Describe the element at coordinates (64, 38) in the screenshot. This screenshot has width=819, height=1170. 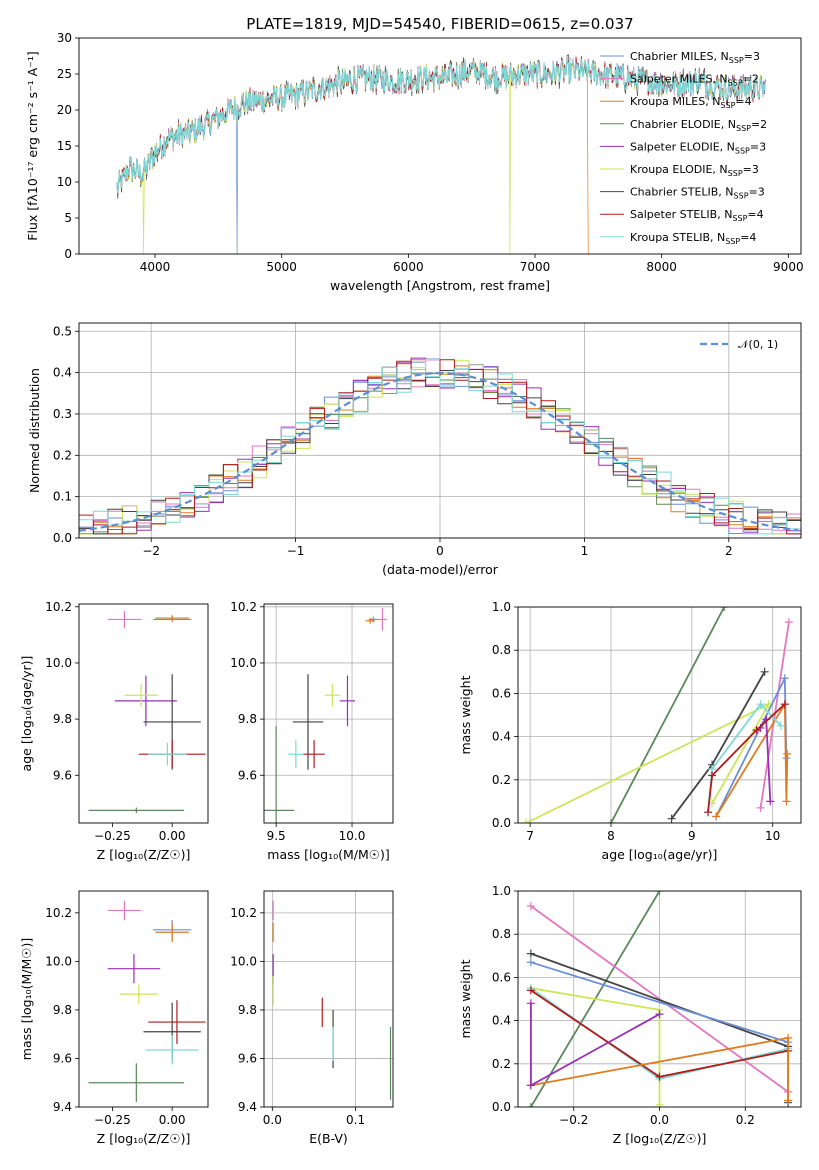
I see `y-tick-label: 30` at that location.